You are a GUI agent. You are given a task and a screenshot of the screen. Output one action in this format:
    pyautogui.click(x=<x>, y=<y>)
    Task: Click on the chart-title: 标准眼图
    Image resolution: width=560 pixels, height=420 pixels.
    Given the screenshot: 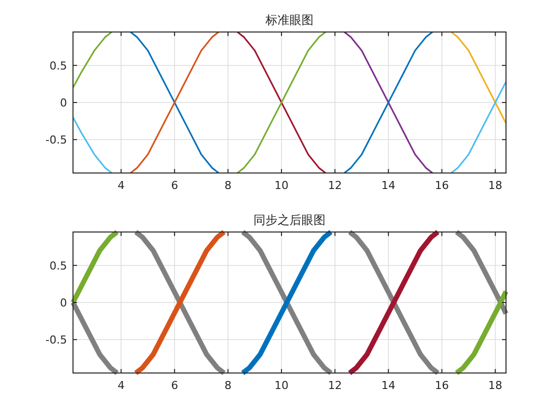 What is the action you would take?
    pyautogui.click(x=289, y=20)
    